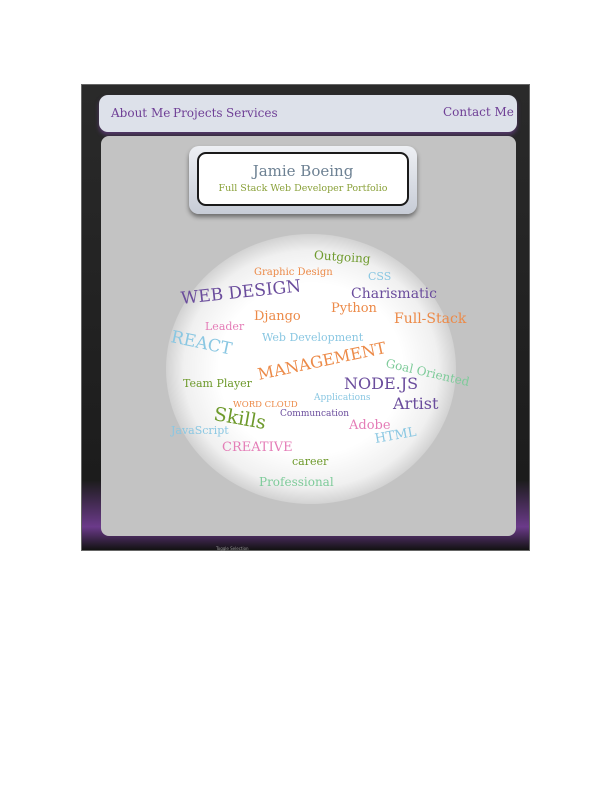 This screenshot has width=612, height=792. I want to click on nav-projects-link: Projects, so click(198, 113).